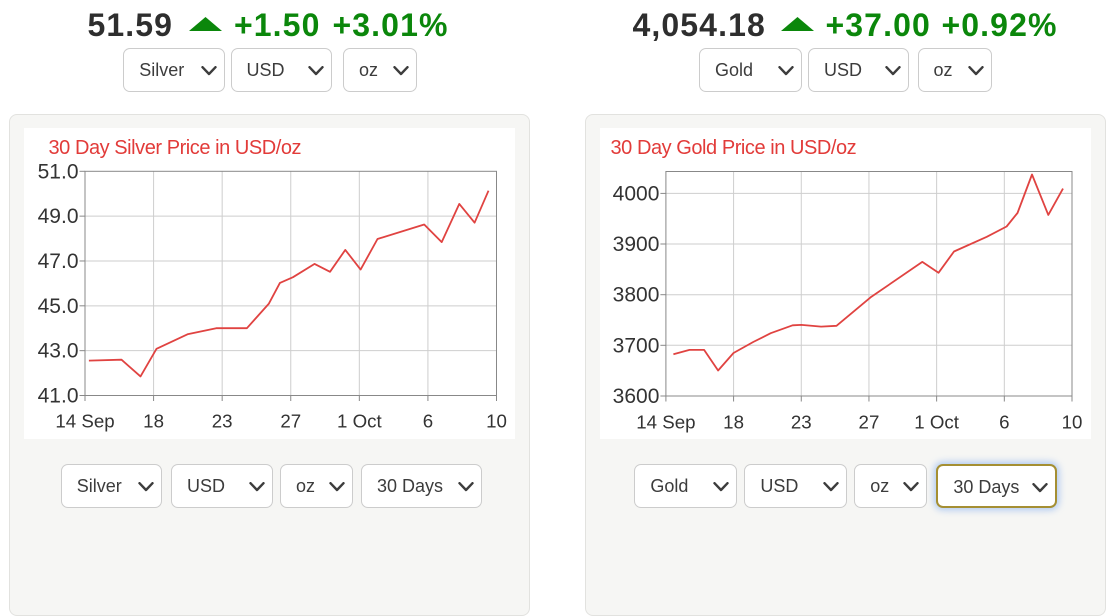 The width and height of the screenshot is (1117, 616). I want to click on svg-text: 4000, so click(635, 193).